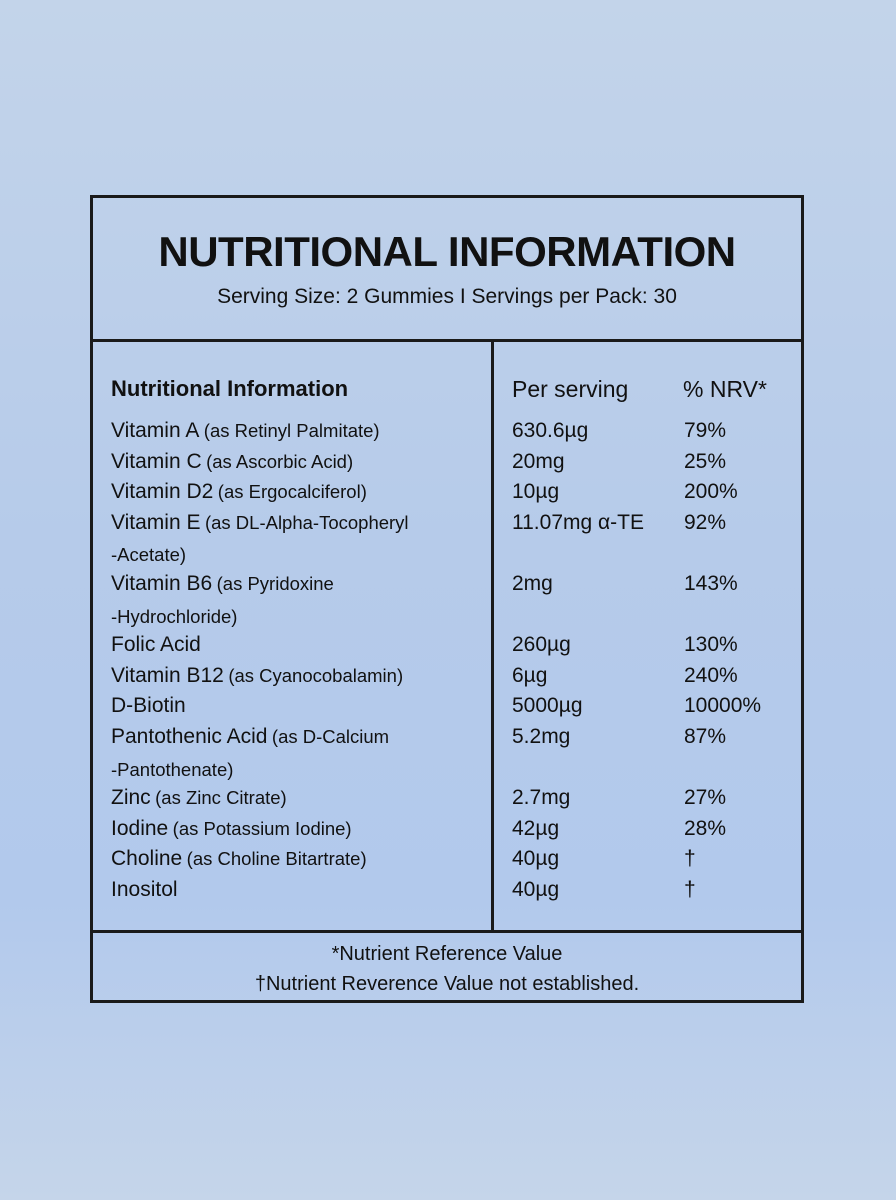 This screenshot has width=896, height=1200. Describe the element at coordinates (492, 636) in the screenshot. I see `column-divider` at that location.